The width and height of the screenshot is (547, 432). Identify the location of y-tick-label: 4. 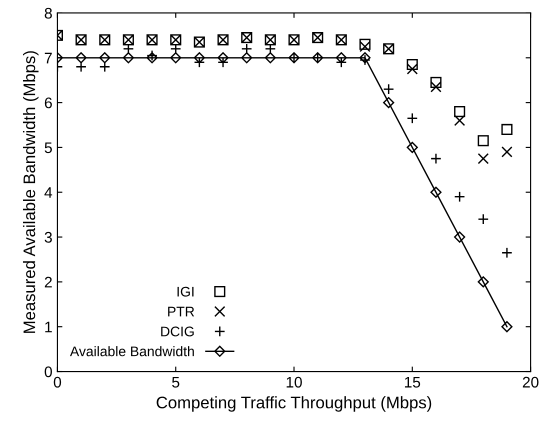
(48, 192).